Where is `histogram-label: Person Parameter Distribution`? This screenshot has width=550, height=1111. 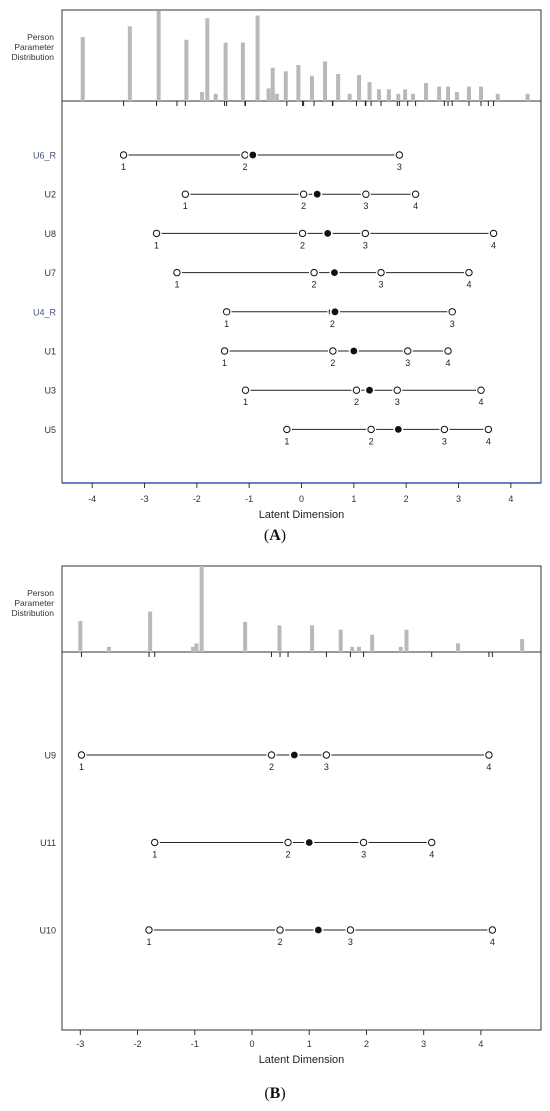
histogram-label: Person Parameter Distribution is located at coordinates (32, 47).